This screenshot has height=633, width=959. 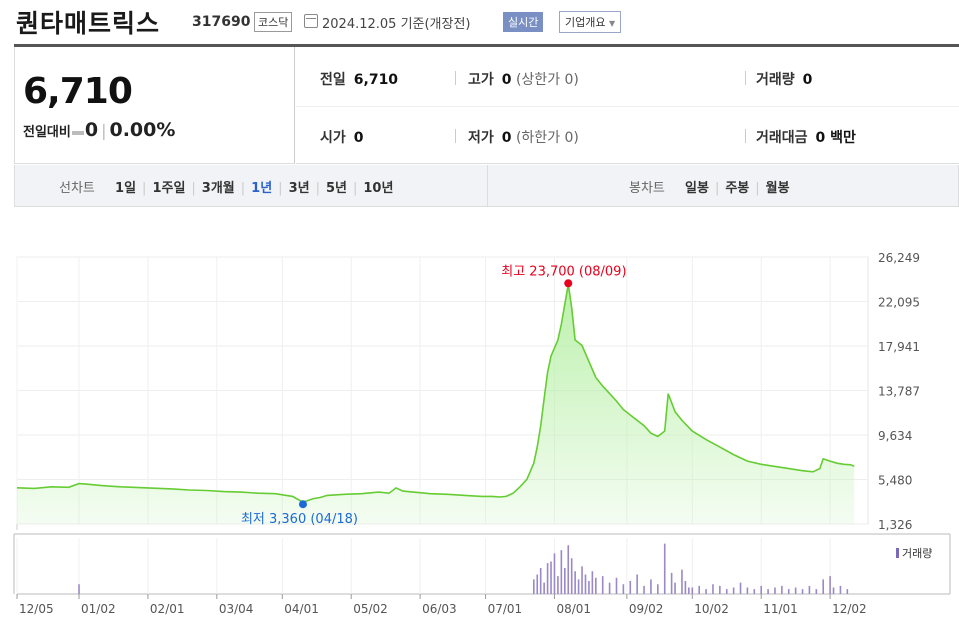 What do you see at coordinates (439, 609) in the screenshot?
I see `x-tick-label: 06/03` at bounding box center [439, 609].